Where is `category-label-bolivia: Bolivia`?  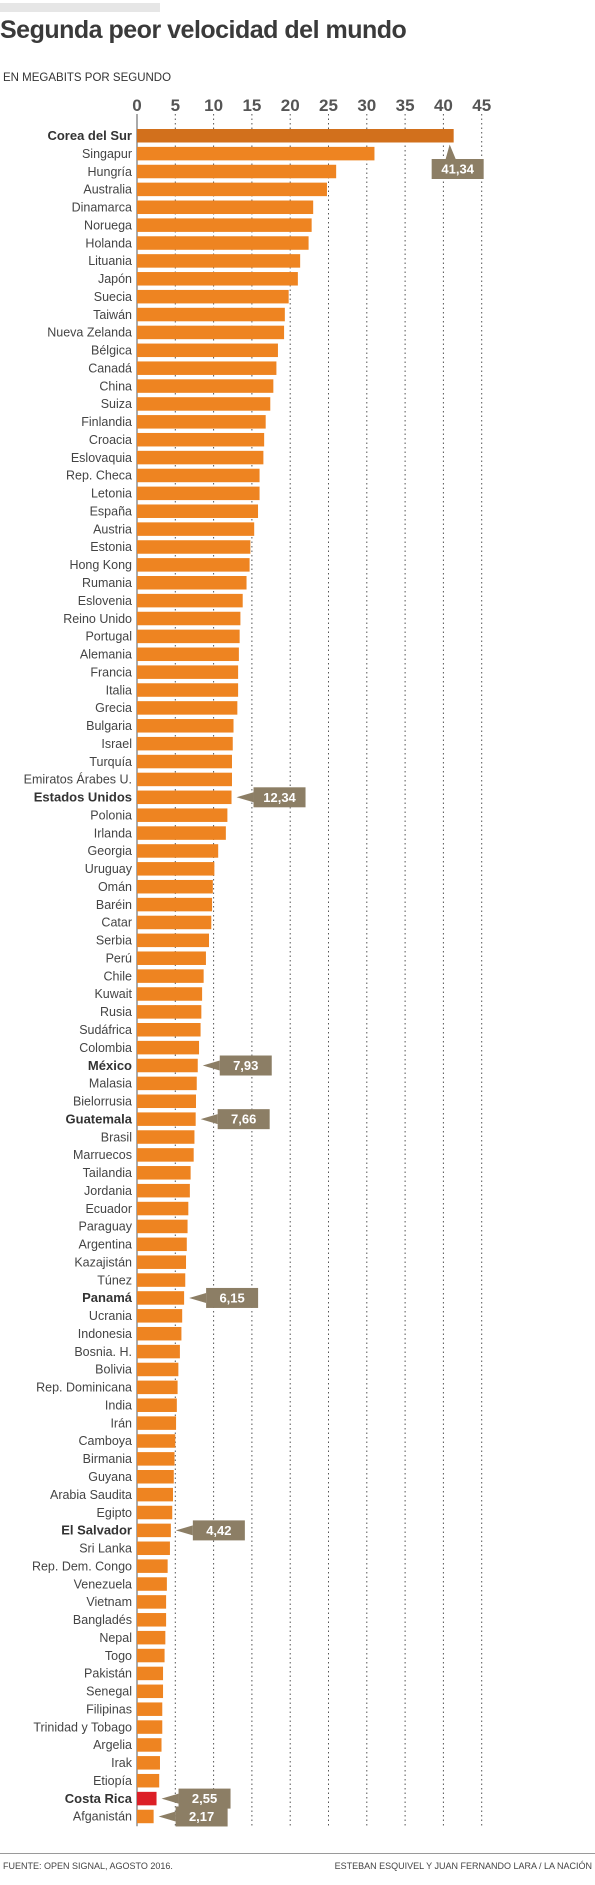 category-label-bolivia: Bolivia is located at coordinates (113, 1370).